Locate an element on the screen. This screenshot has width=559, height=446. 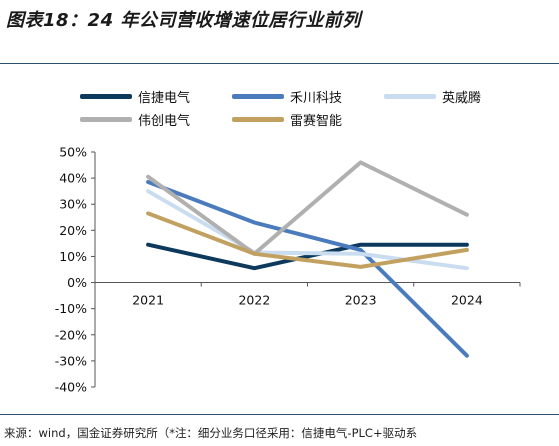
legend-item-hechuan: 禾川科技 is located at coordinates (287, 97).